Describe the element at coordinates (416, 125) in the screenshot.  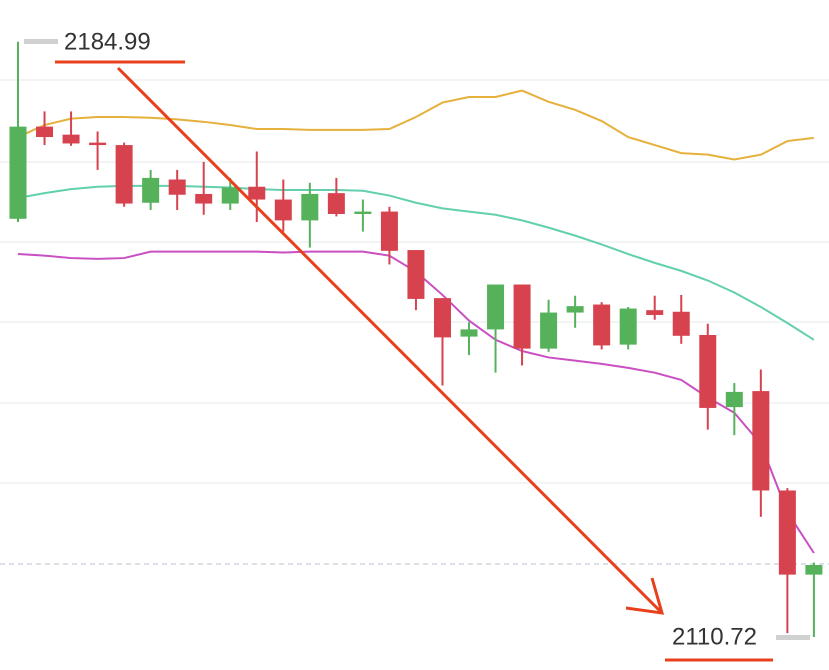
I see `moving-average-line` at that location.